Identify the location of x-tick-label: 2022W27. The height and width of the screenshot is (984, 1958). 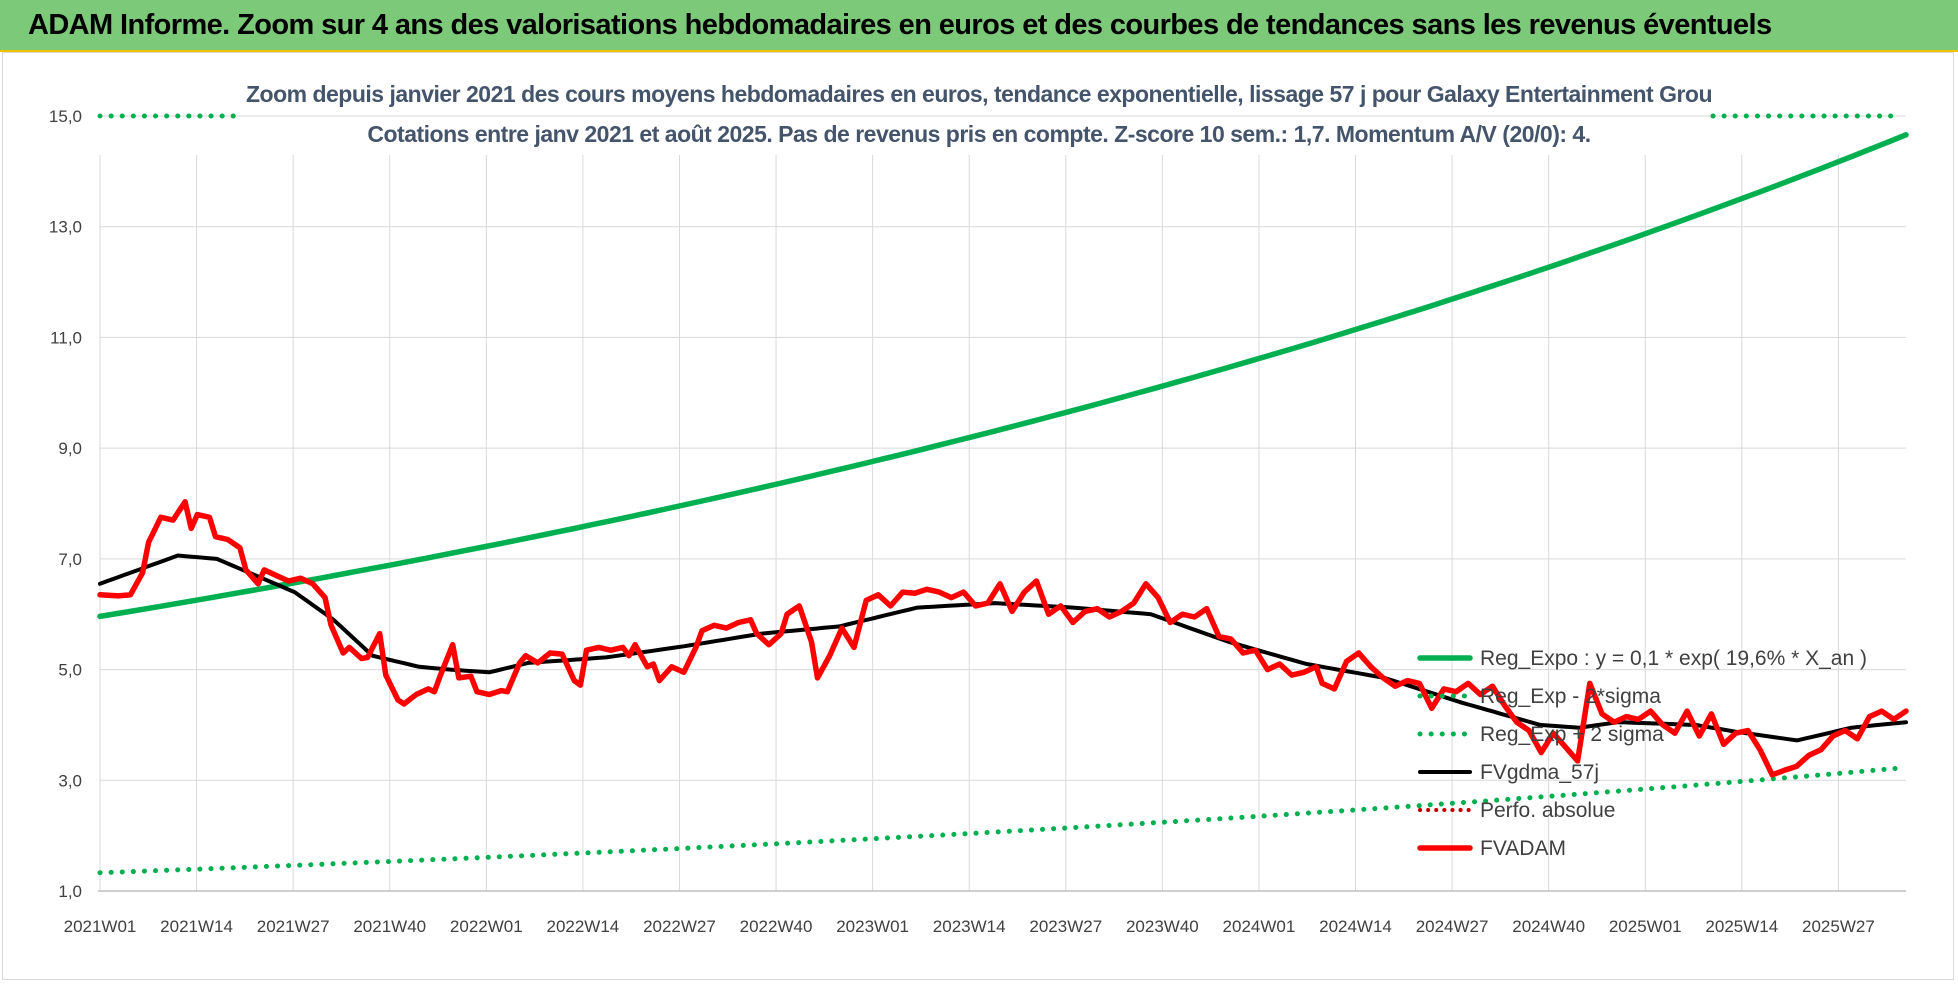
(679, 926).